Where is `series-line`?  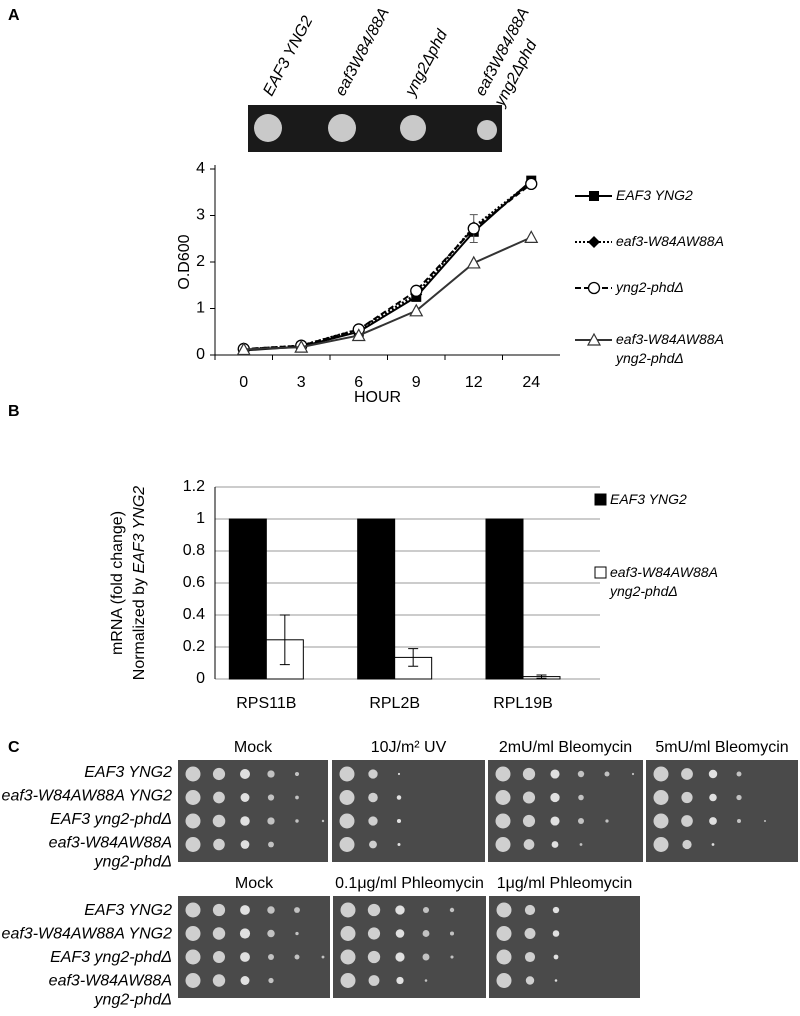
series-line is located at coordinates (388, 266).